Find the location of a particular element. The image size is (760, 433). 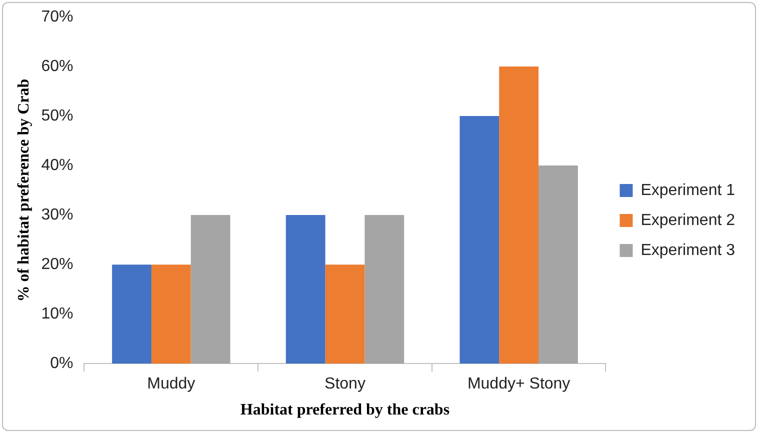

legend-label: Experiment 3 is located at coordinates (688, 250).